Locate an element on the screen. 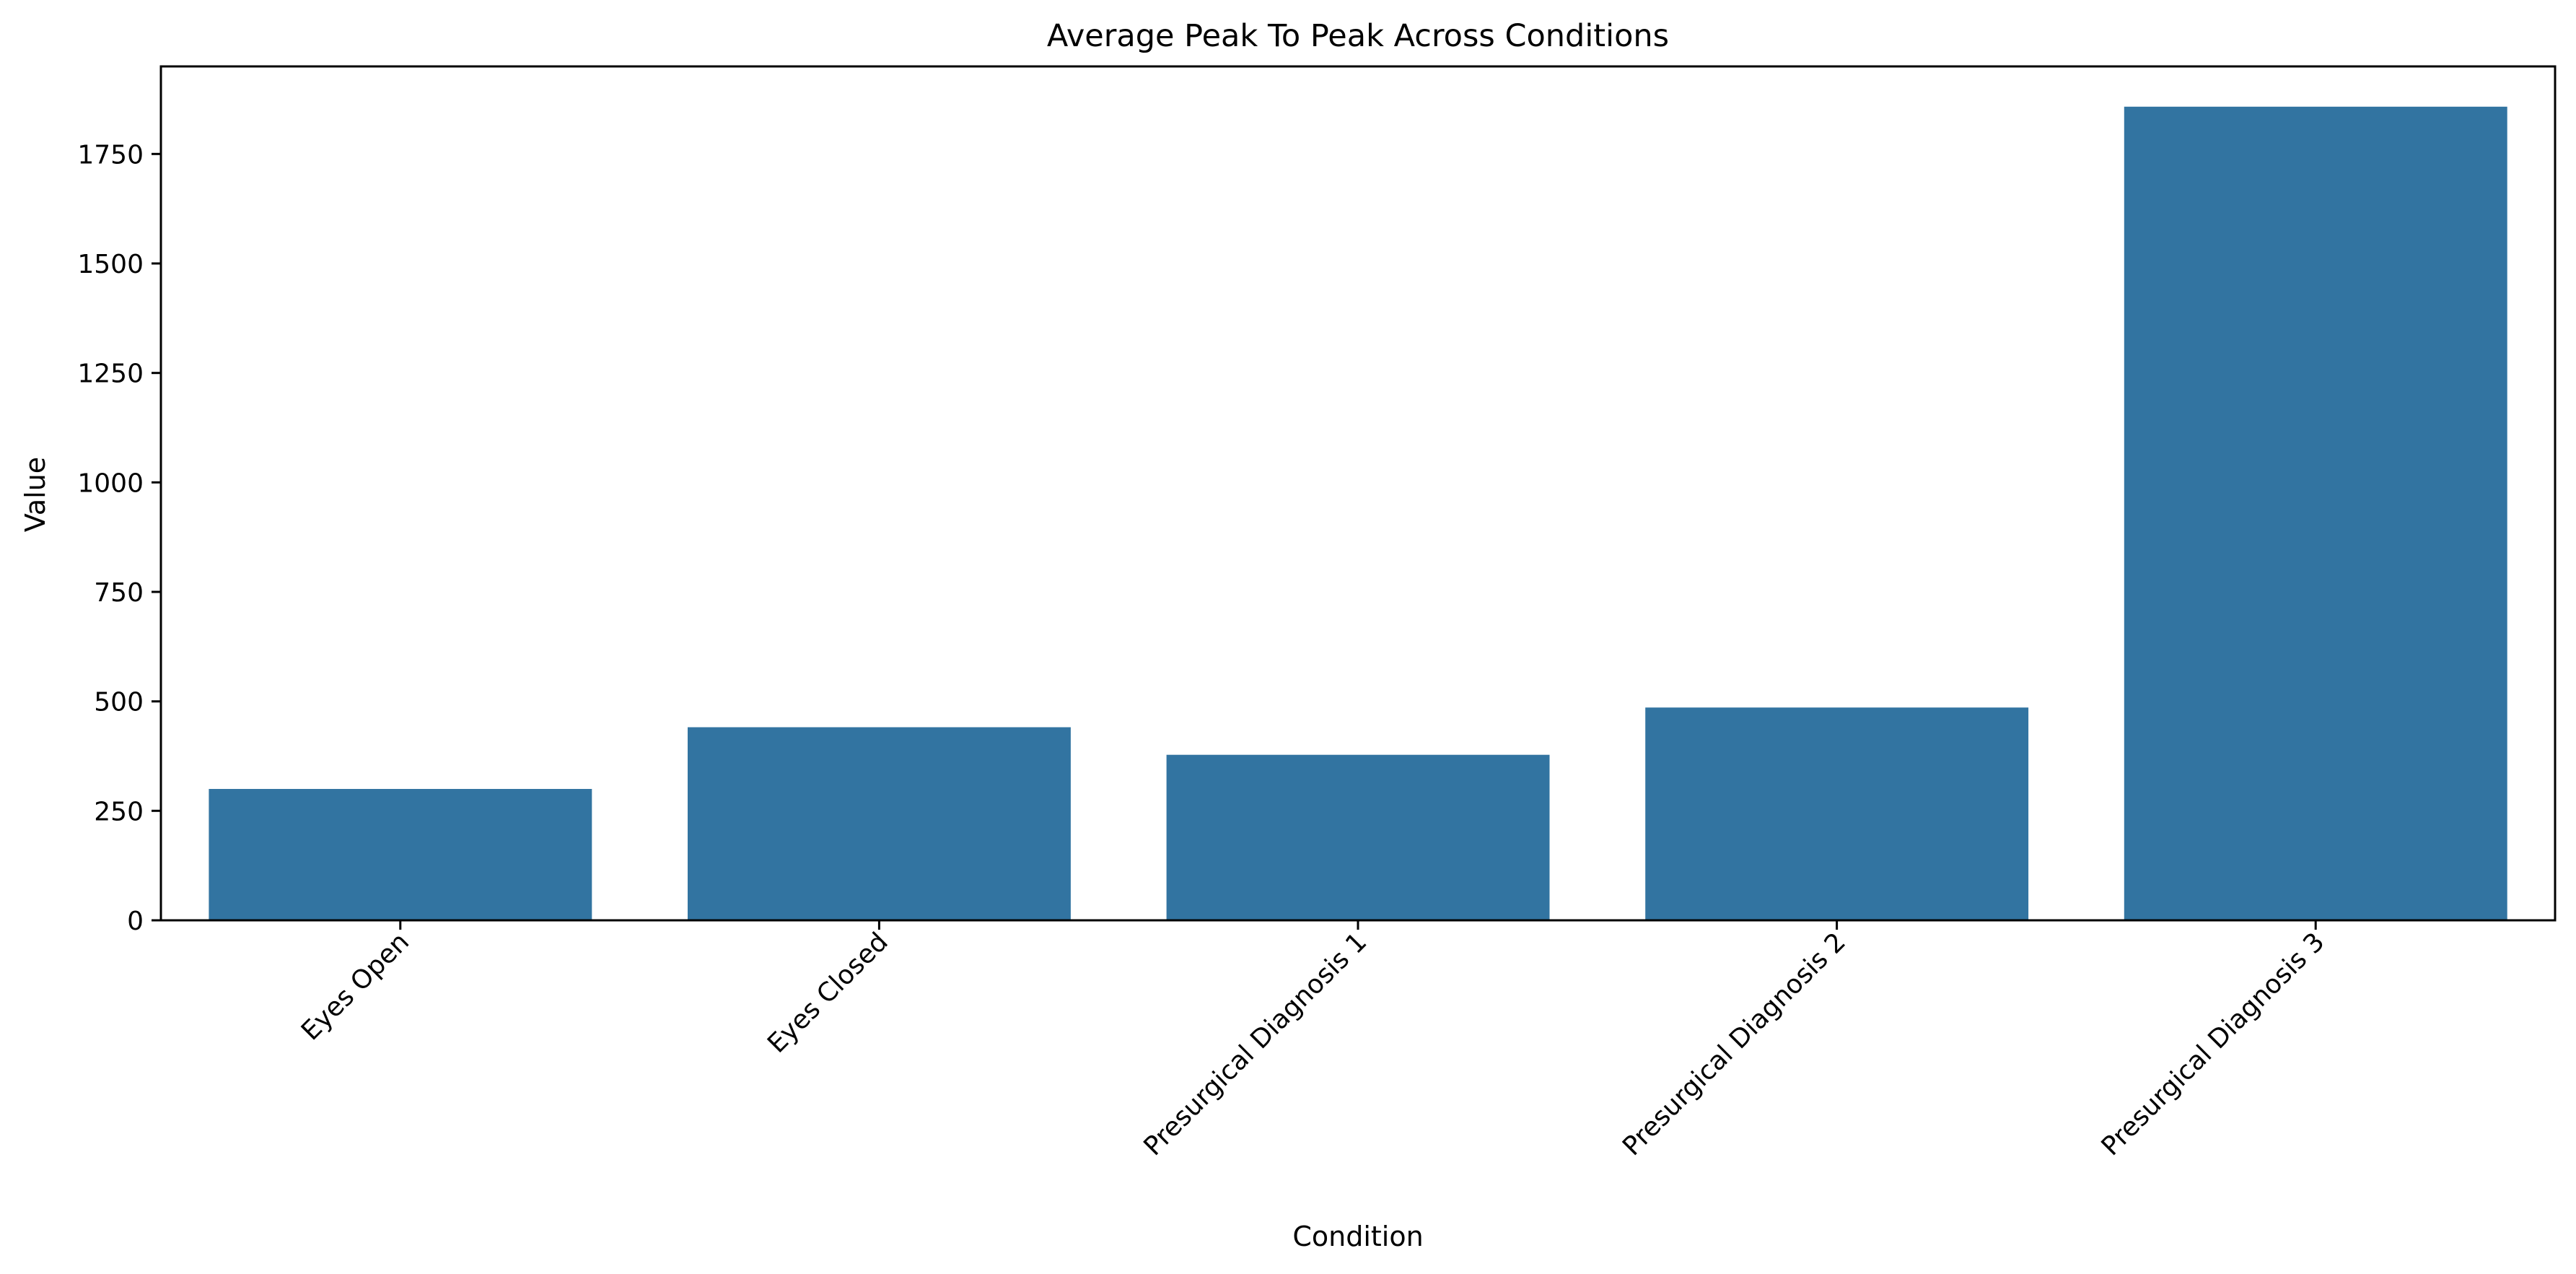 The height and width of the screenshot is (1274, 2576). chart-title: Average Peak To Peak Across Conditions is located at coordinates (1358, 36).